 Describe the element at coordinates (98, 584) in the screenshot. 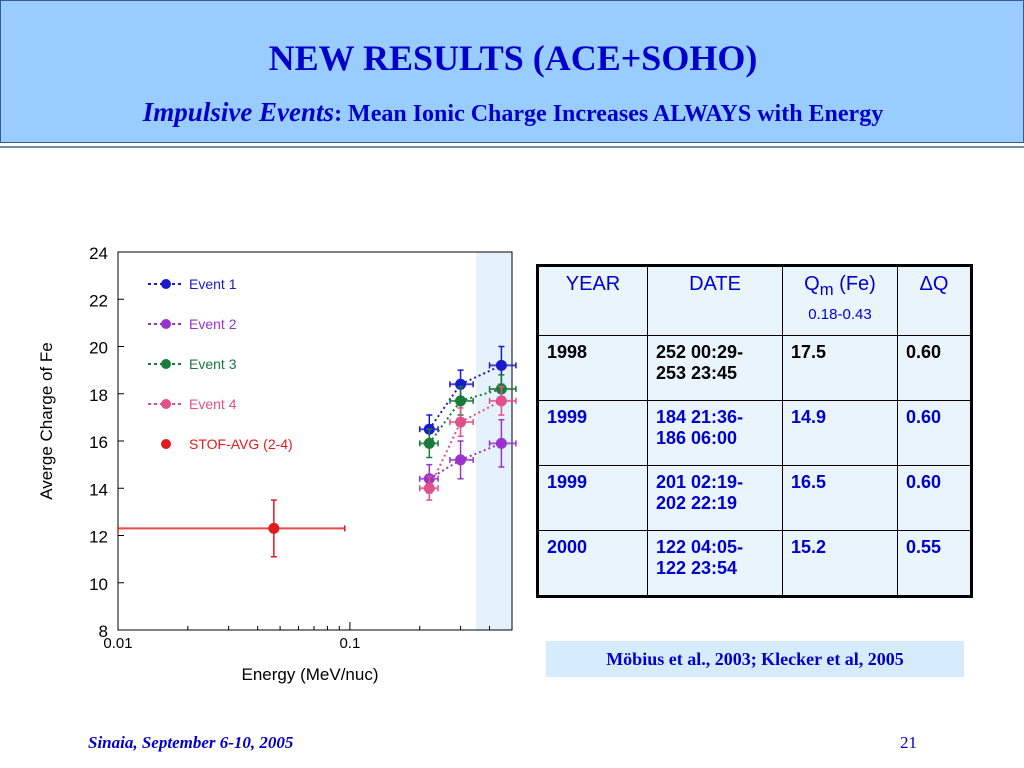

I see `y-tick-label: 10` at that location.